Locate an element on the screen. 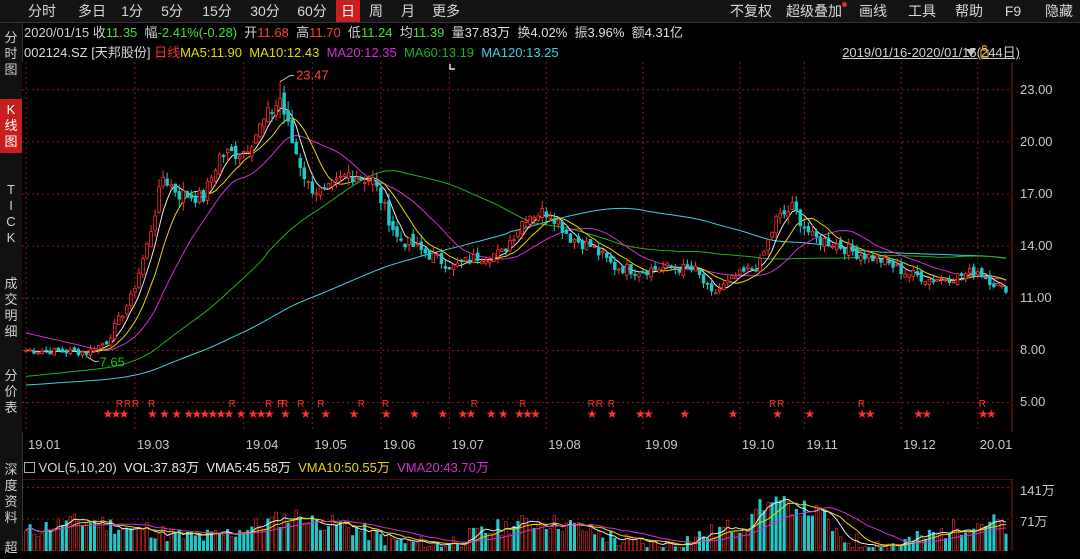  dropdown-triangle-icon is located at coordinates (977, 53).